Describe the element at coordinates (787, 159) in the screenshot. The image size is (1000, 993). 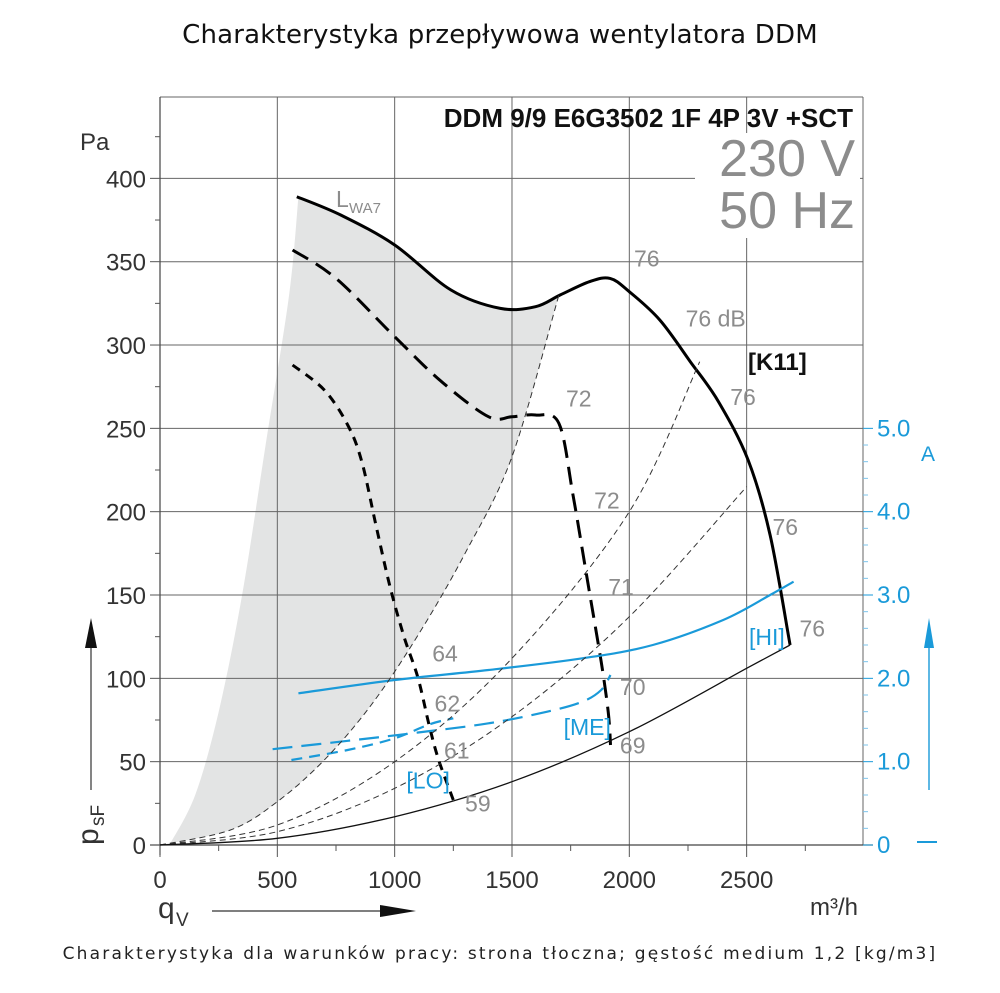
I see `voltage-label: 230 V` at that location.